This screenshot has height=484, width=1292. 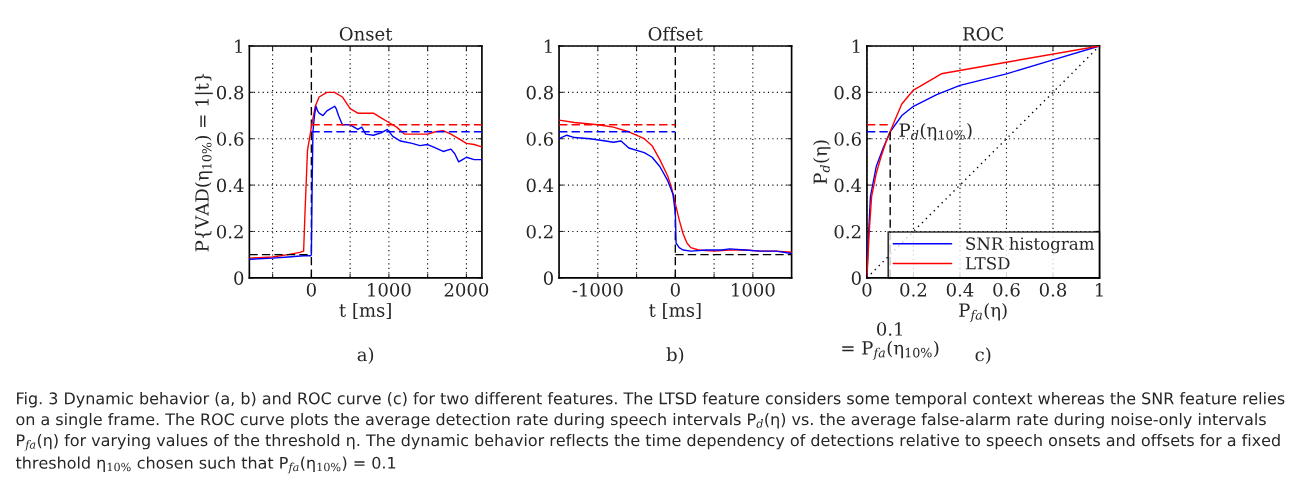 I want to click on x-tick-label: 0.6, so click(x=1006, y=290).